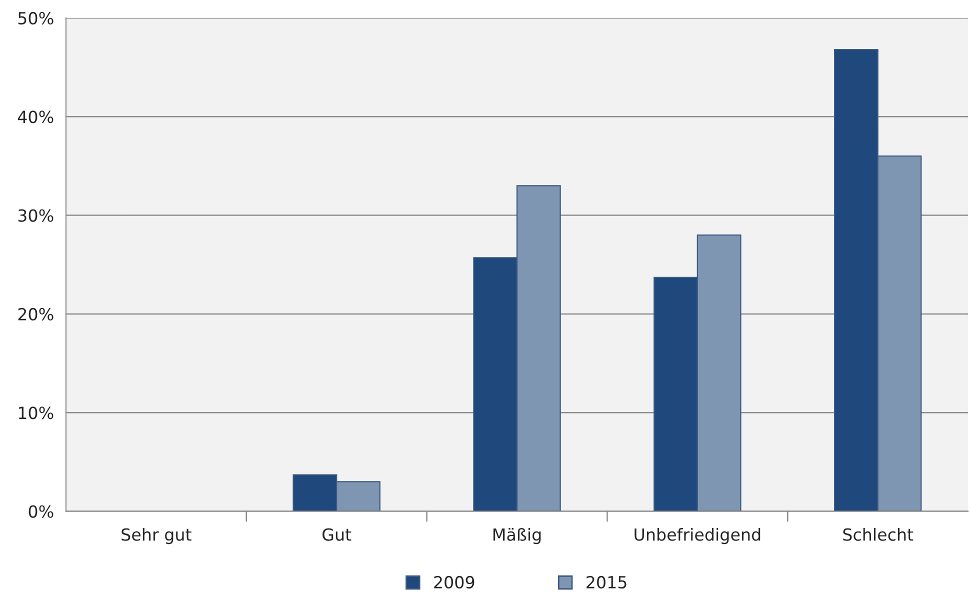 The width and height of the screenshot is (970, 598). Describe the element at coordinates (36, 314) in the screenshot. I see `y-tick-label: 20%` at that location.